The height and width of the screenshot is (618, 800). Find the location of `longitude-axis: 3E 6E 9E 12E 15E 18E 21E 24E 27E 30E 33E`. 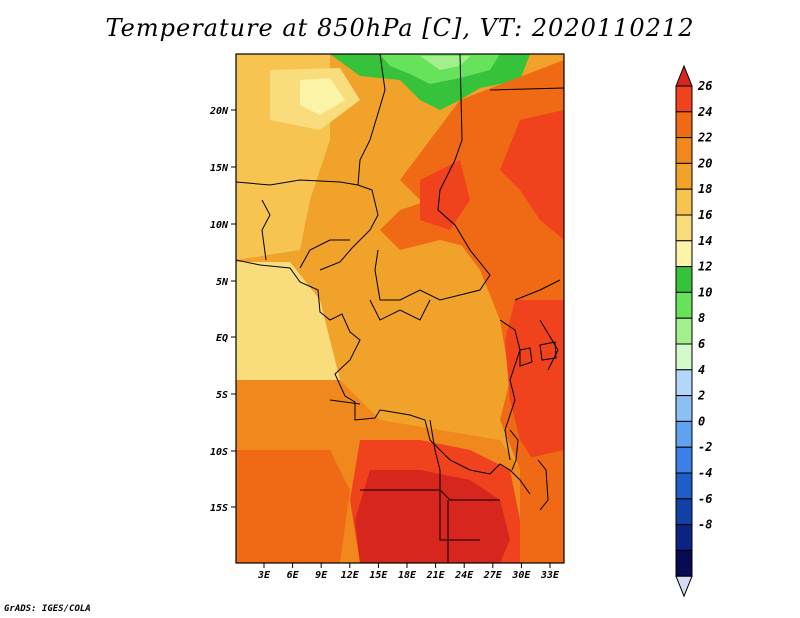

longitude-axis: 3E 6E 9E 12E 15E 18E 21E 24E 27E 30E 33E is located at coordinates (408, 572).